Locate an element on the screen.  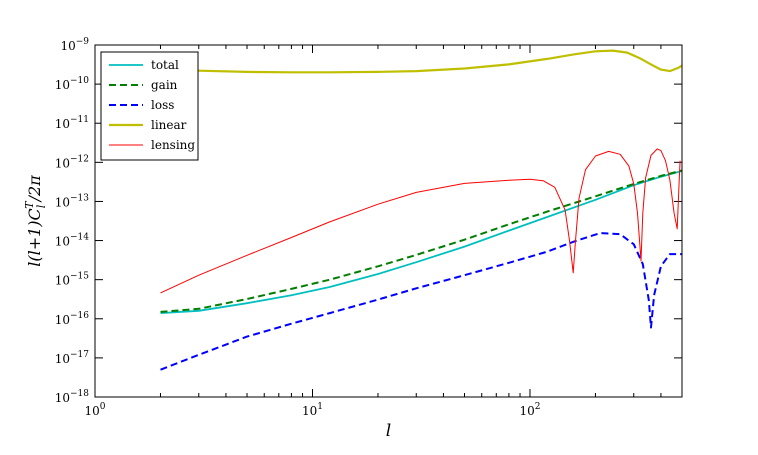
y-tick-label: 10−18 is located at coordinates (72, 397).